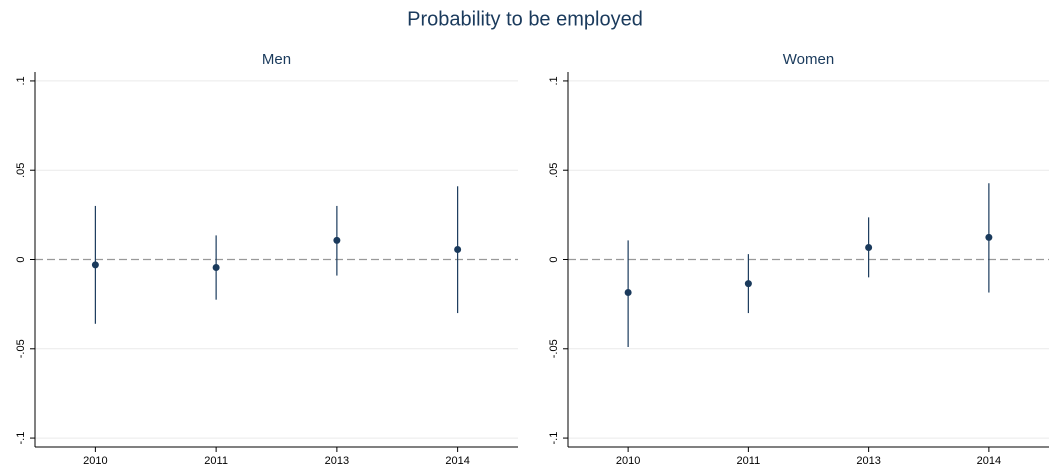 This screenshot has height=470, width=1051. I want to click on chart-title: Probability to be employed, so click(525, 19).